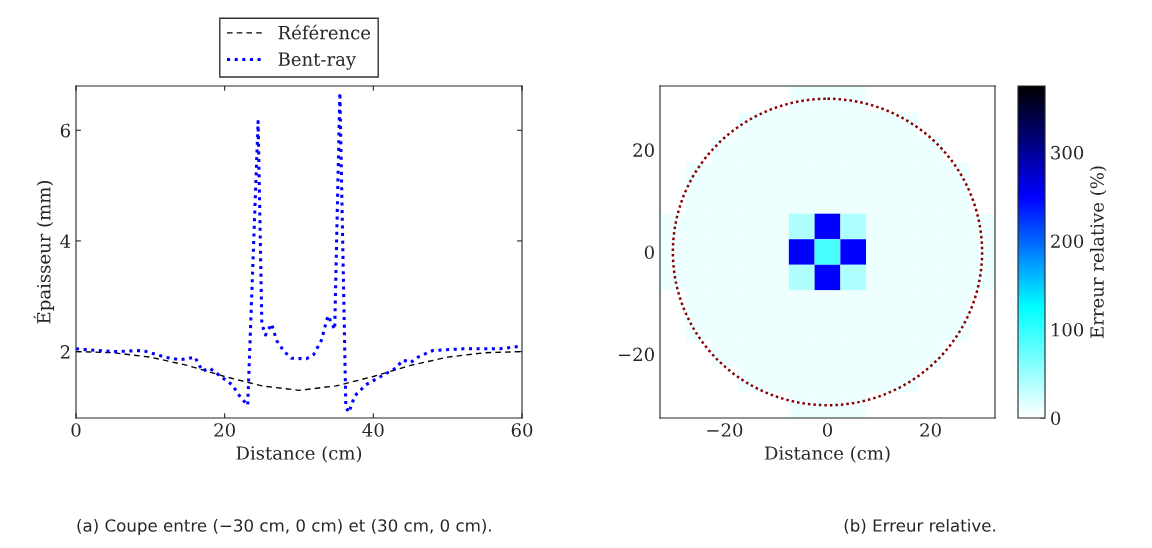 Image resolution: width=1152 pixels, height=548 pixels. I want to click on color-bar-label: 200, so click(1067, 241).